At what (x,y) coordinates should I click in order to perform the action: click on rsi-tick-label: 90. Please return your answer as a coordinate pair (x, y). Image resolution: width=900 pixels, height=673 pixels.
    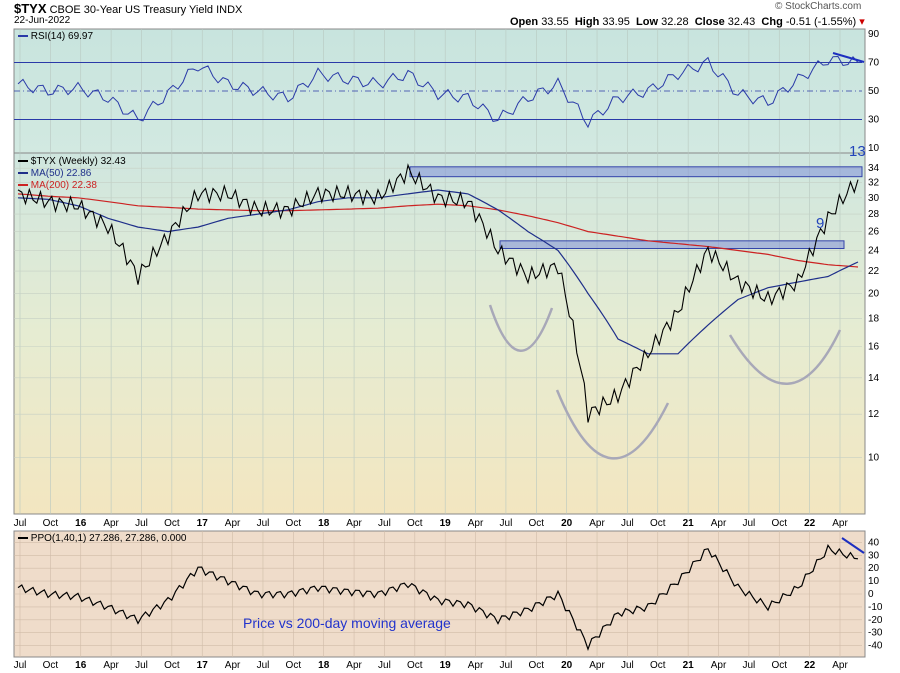
    Looking at the image, I should click on (874, 34).